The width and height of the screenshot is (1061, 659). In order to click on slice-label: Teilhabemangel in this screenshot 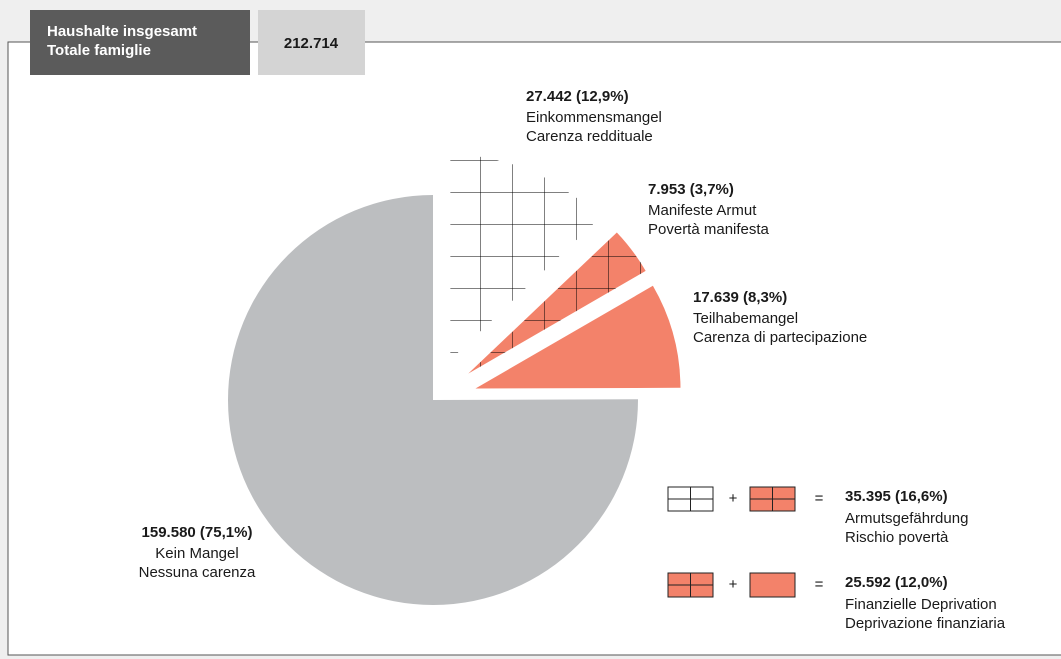, I will do `click(745, 318)`.